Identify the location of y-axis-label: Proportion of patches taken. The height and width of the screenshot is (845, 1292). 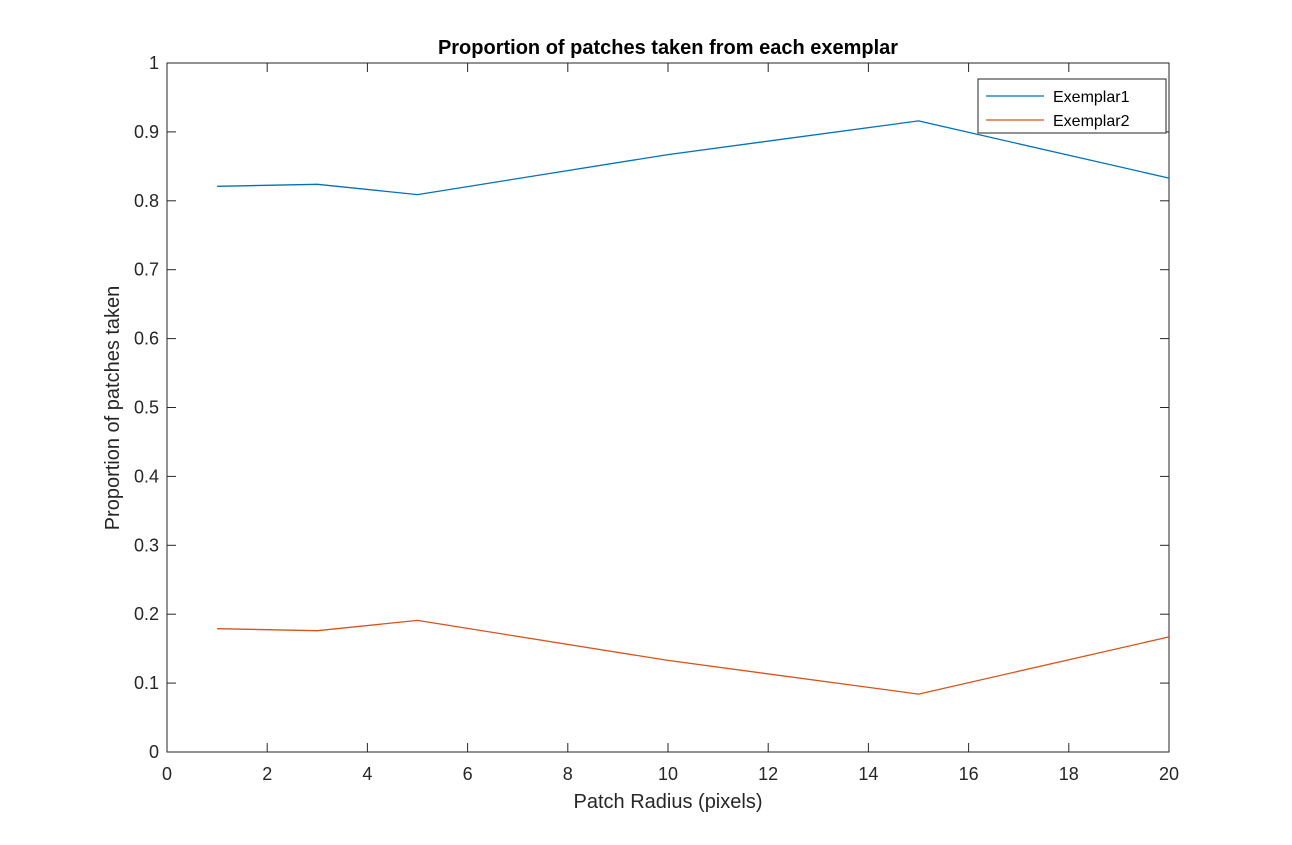
(113, 408).